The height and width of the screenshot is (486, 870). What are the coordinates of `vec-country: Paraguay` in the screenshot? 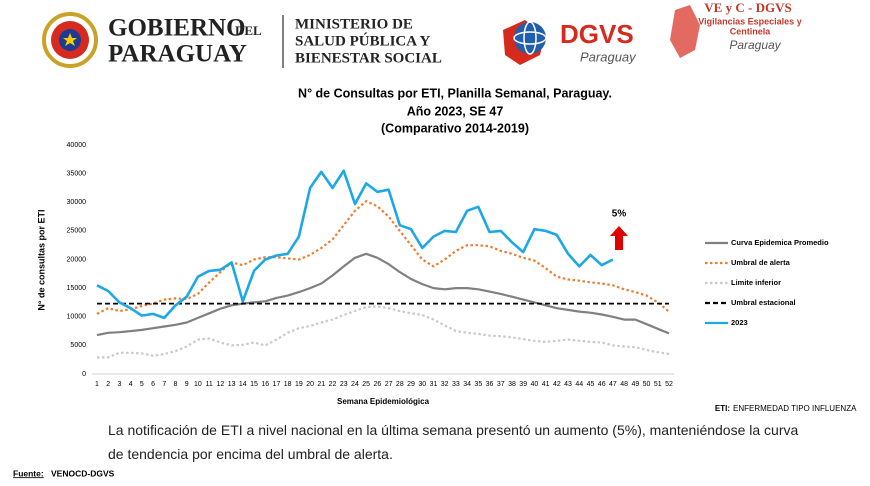 It's located at (755, 45).